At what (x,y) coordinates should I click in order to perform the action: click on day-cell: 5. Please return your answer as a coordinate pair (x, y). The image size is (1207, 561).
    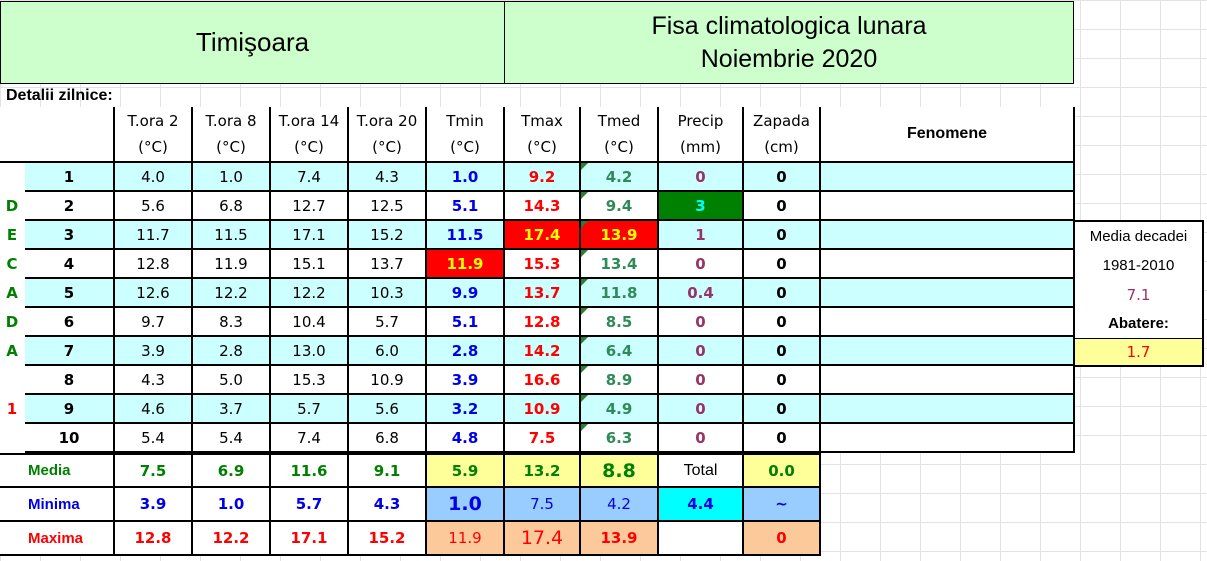
    Looking at the image, I should click on (70, 293).